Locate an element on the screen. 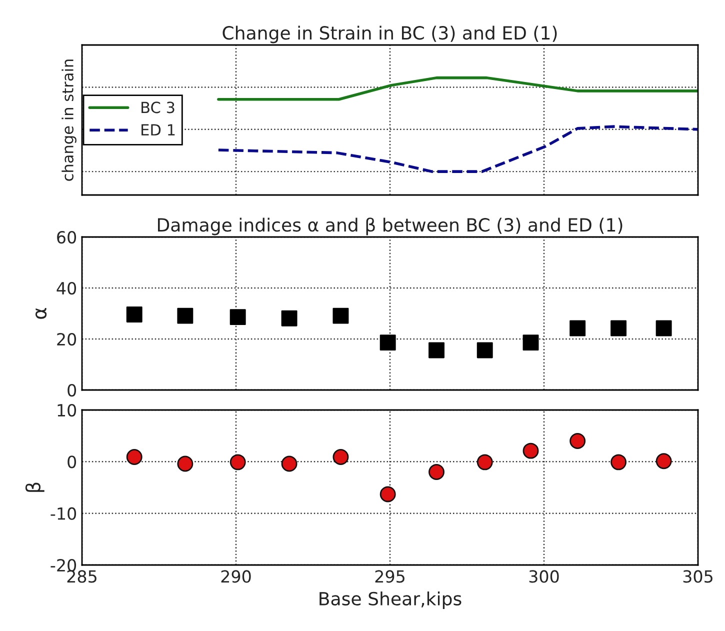 The image size is (725, 631). x-tick-label: 285 is located at coordinates (81, 576).